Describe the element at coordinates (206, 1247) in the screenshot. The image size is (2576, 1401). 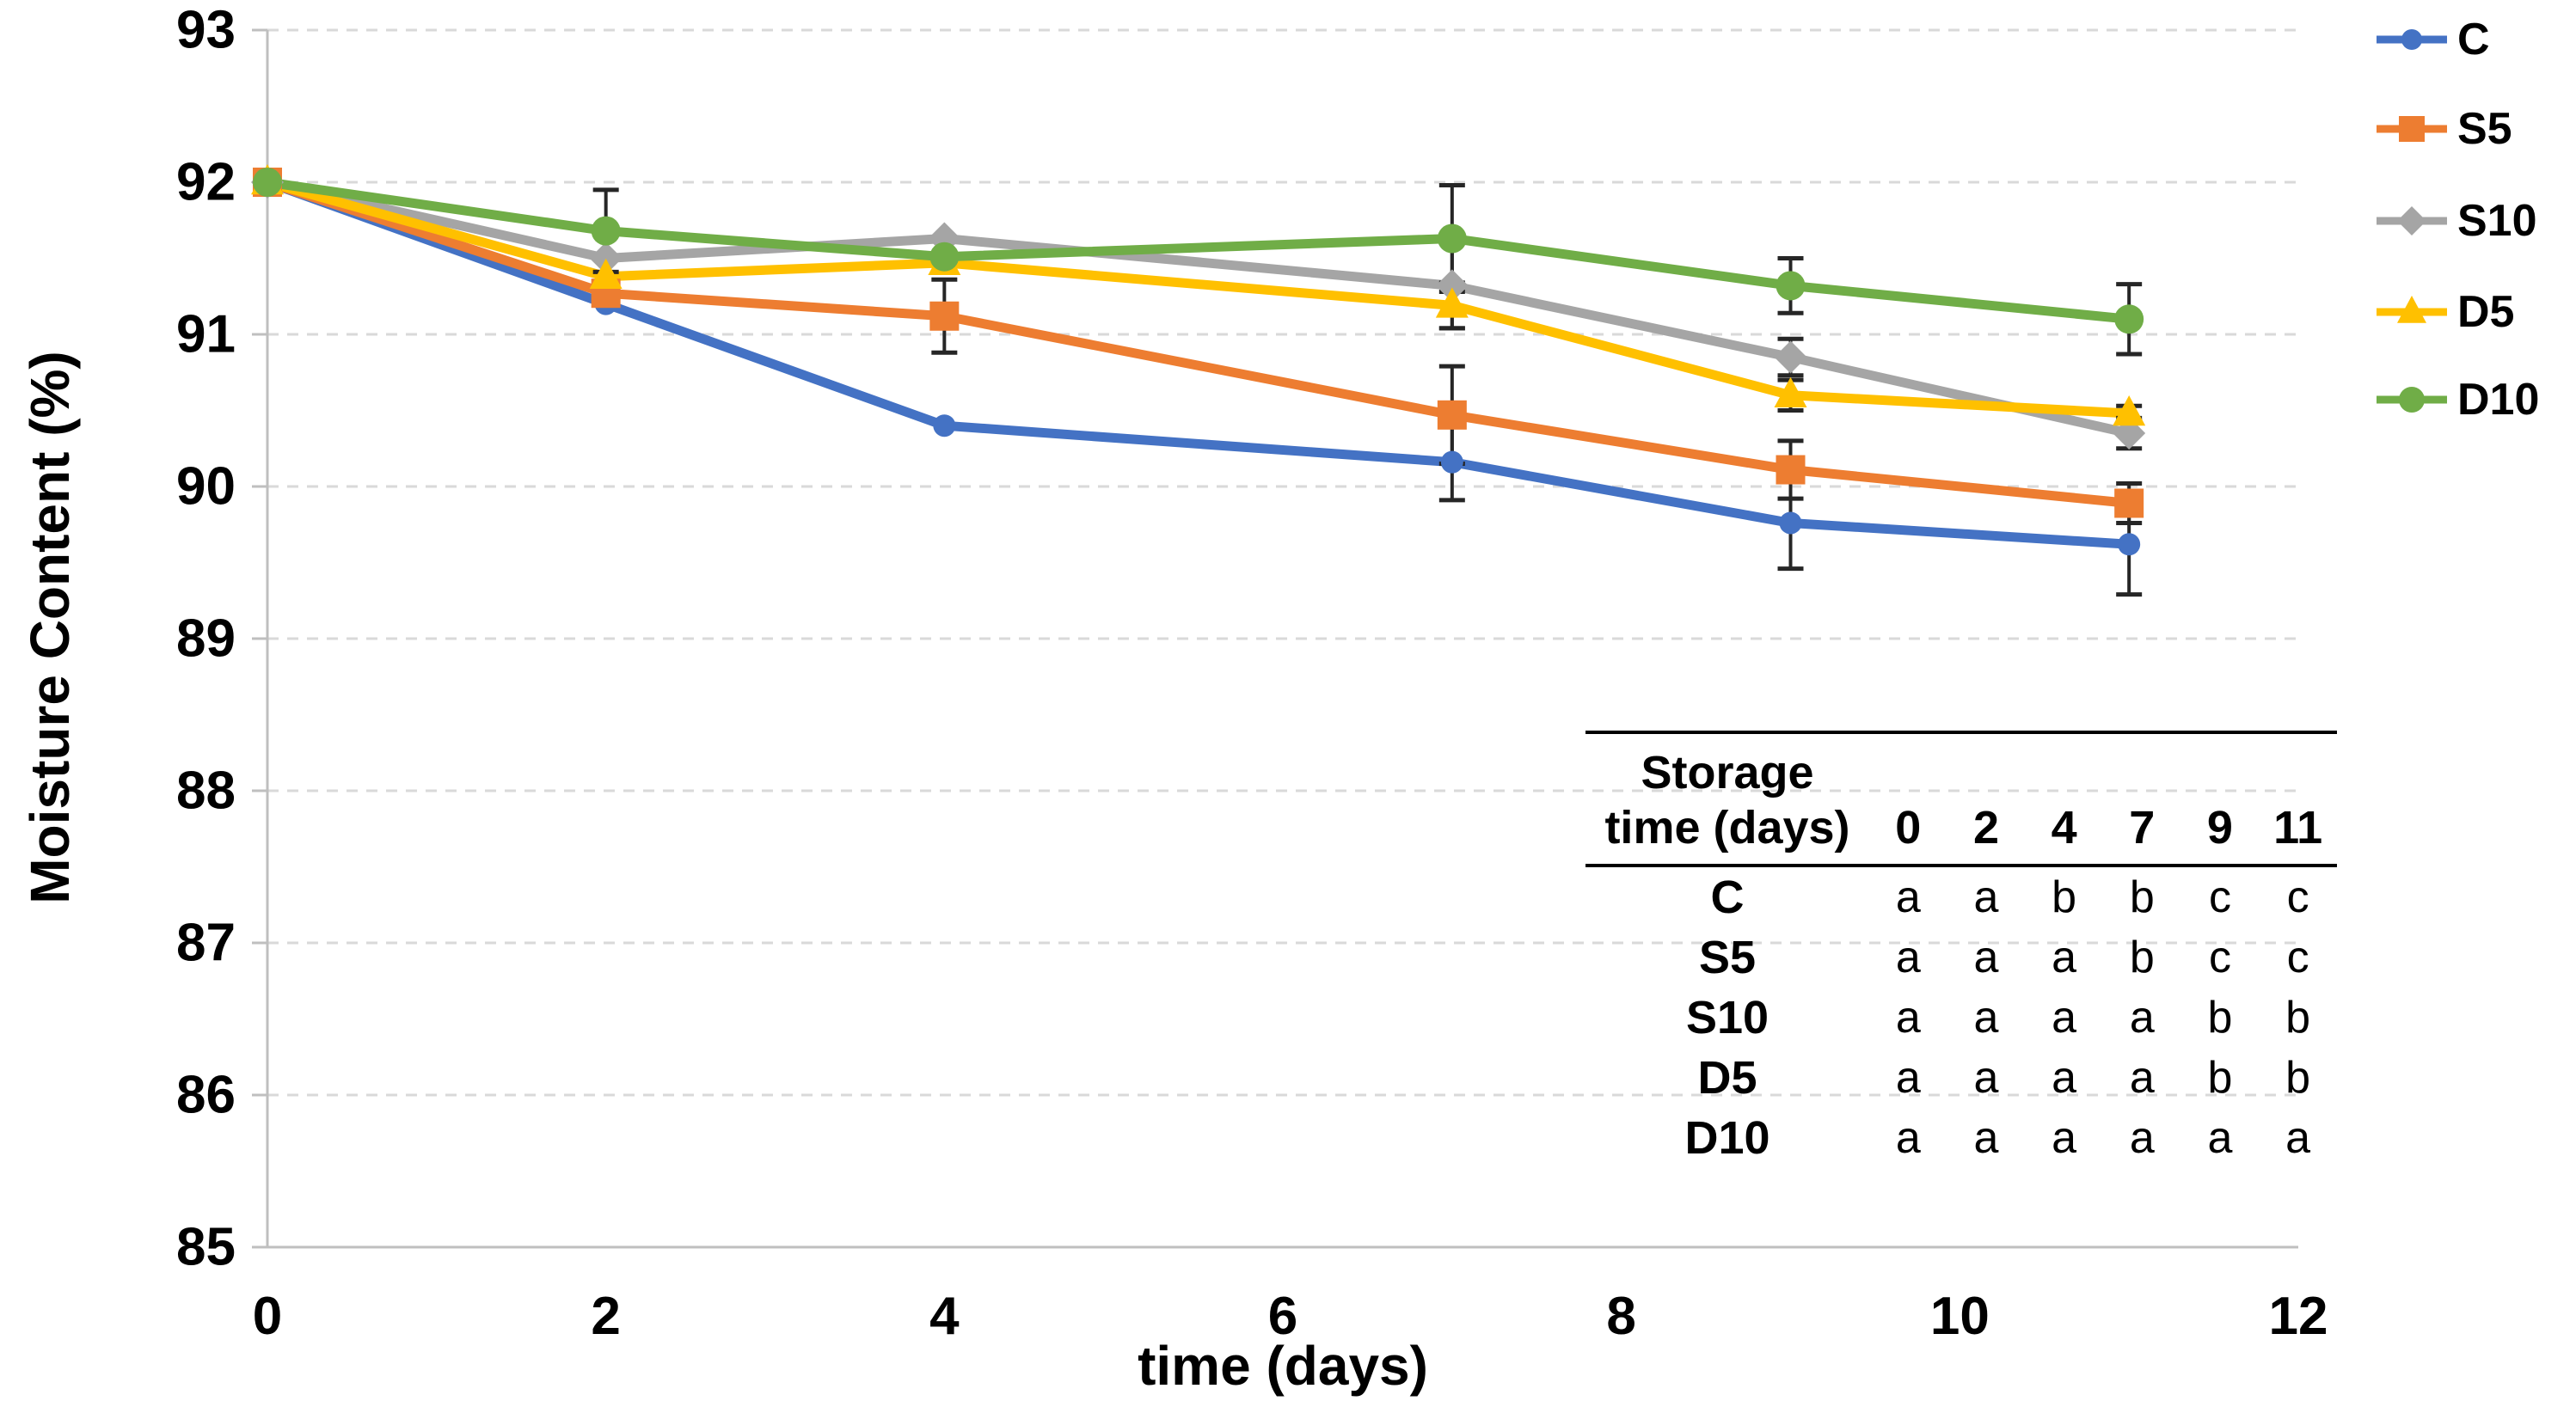
I see `y-tick-label-85: 85` at that location.